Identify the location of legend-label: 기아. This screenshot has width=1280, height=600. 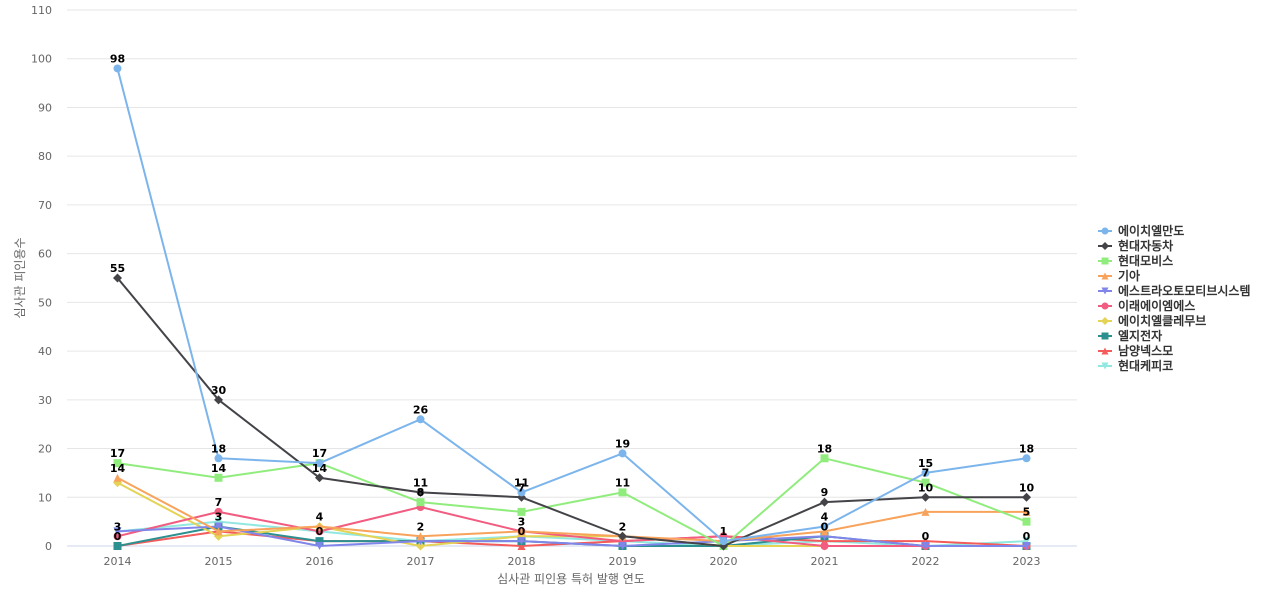
(1129, 275).